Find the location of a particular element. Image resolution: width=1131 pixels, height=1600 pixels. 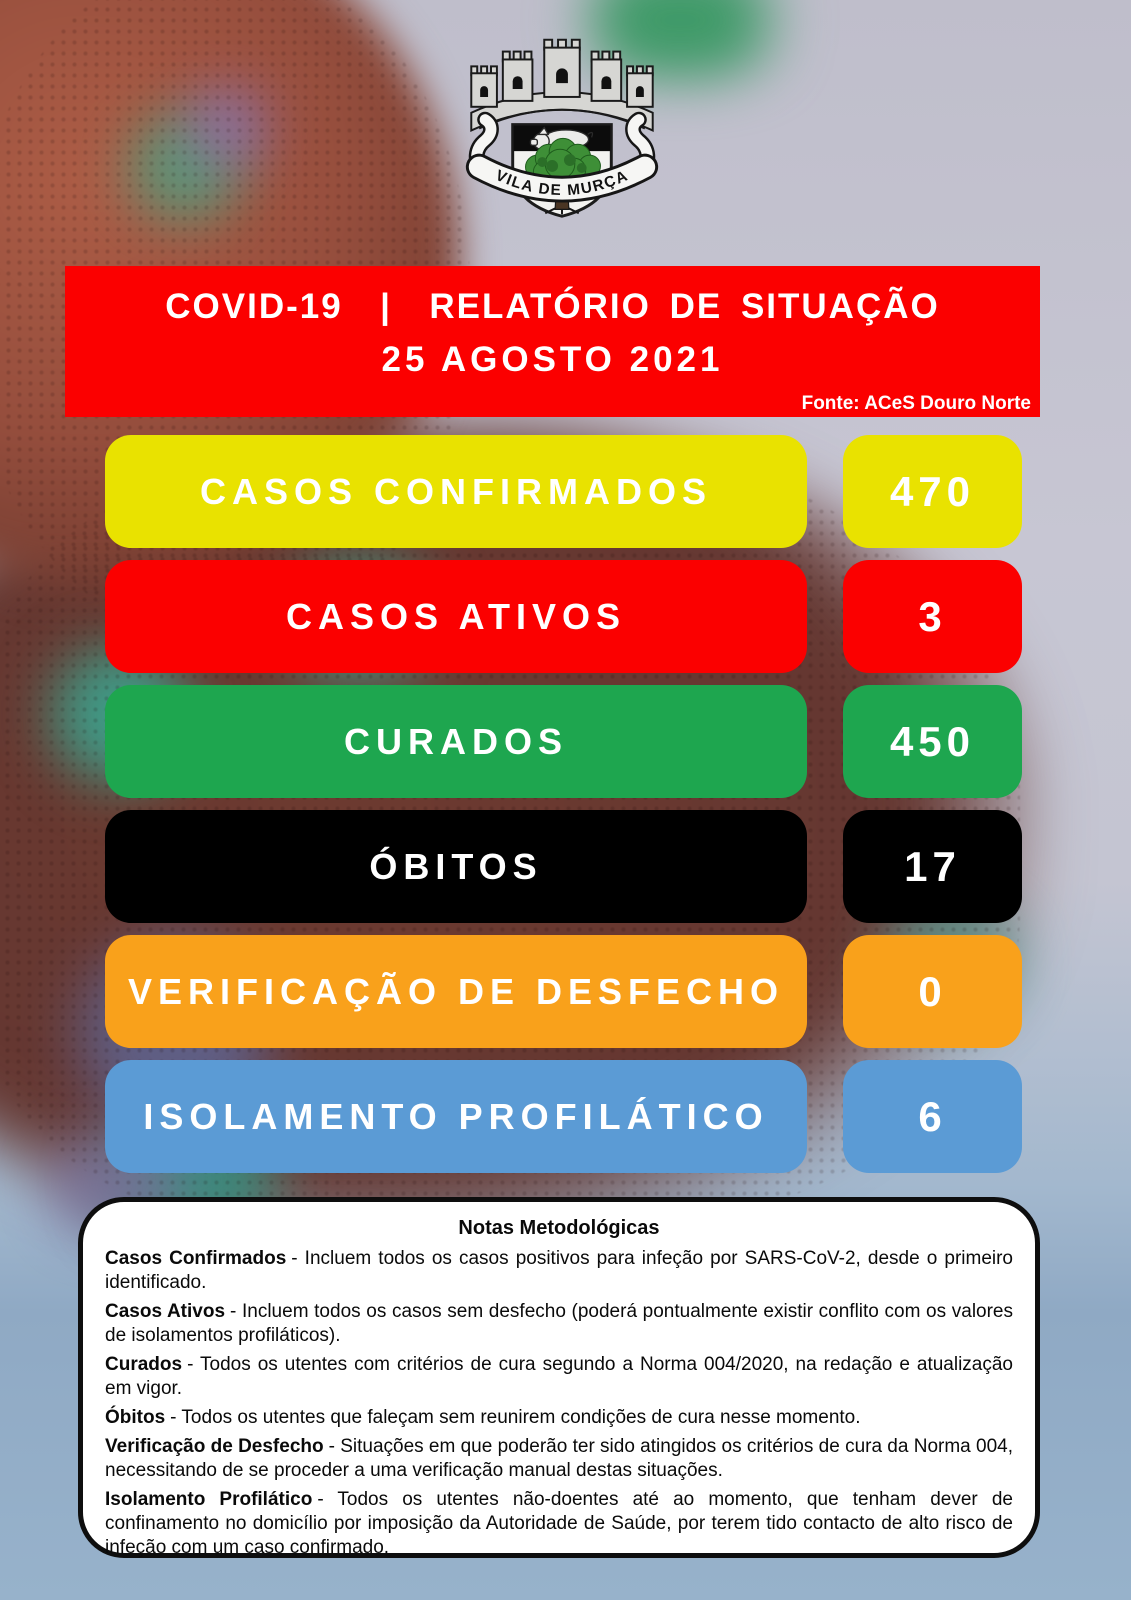

stat-label: CURADOS is located at coordinates (455, 741).